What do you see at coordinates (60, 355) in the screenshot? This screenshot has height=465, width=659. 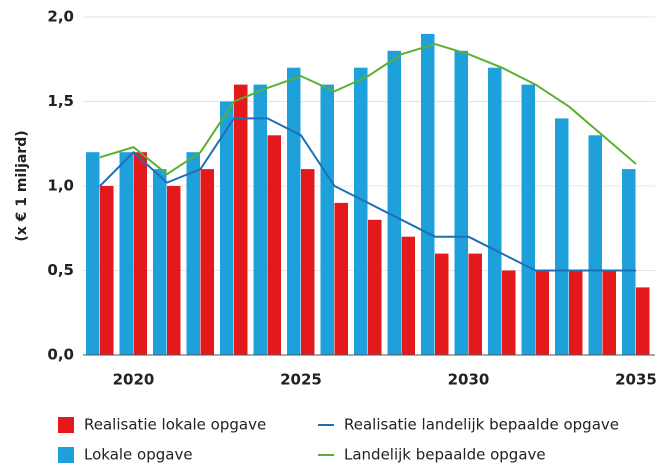 I see `y-tick-label: 0,0` at bounding box center [60, 355].